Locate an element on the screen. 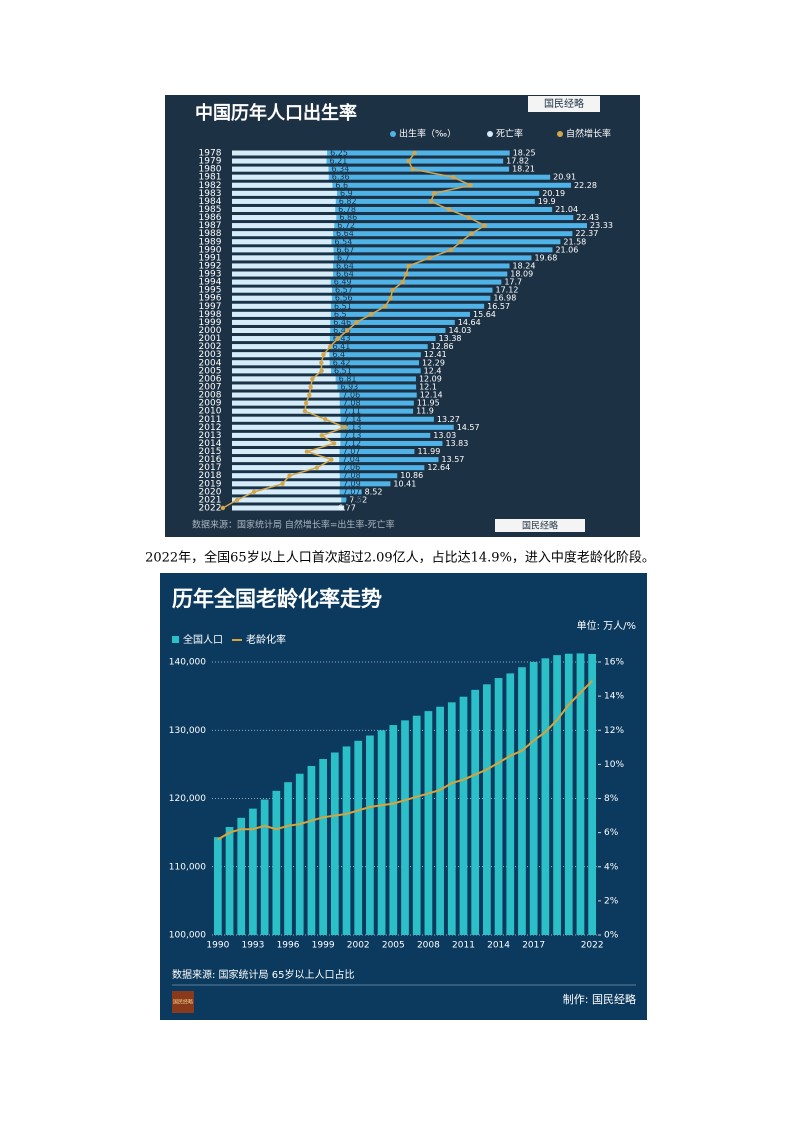 The image size is (800, 1132). y2-tick-label: 14% is located at coordinates (614, 697).